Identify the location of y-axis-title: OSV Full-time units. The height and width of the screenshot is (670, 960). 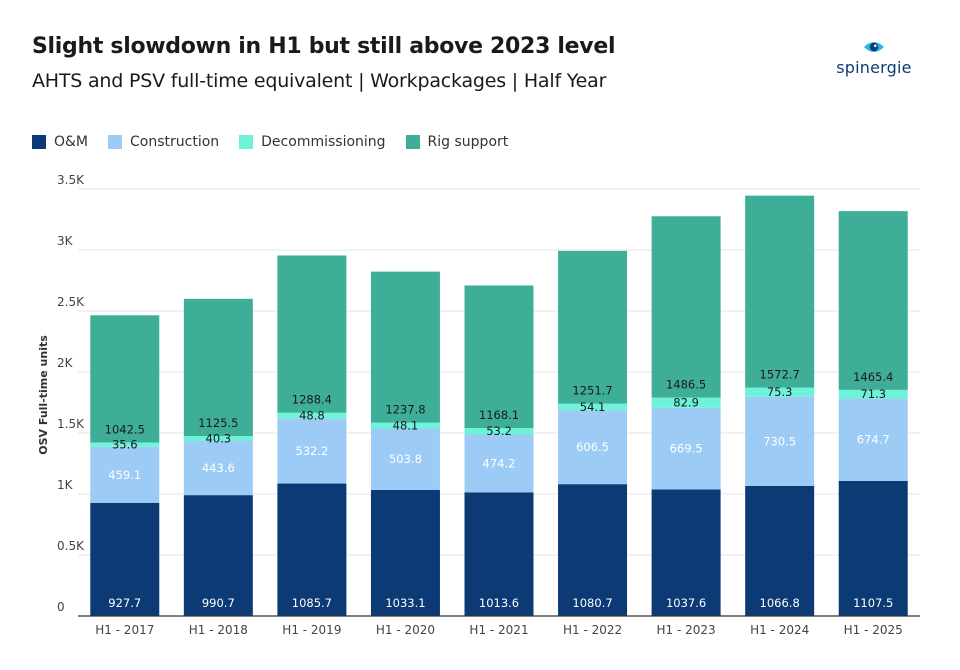
(43, 395).